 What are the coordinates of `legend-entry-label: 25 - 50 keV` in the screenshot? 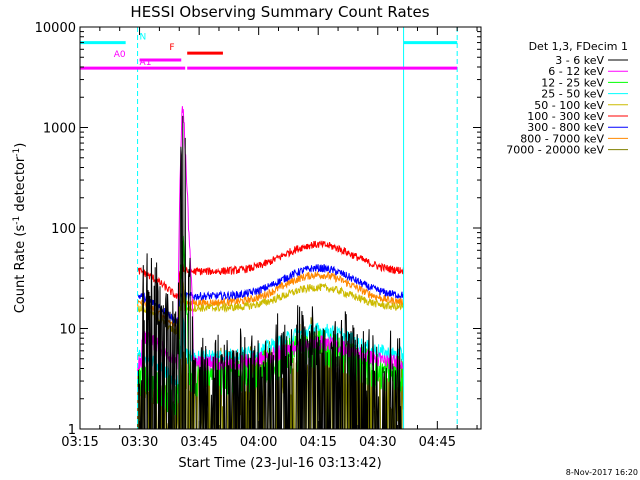 It's located at (572, 94).